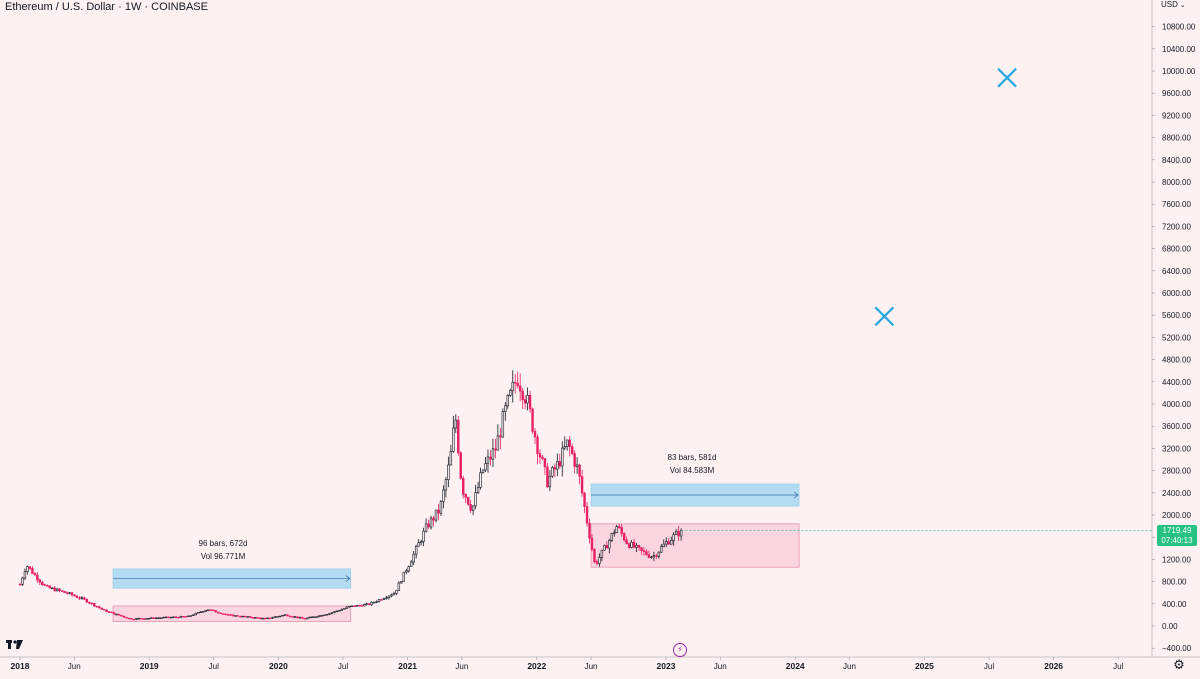  Describe the element at coordinates (1182, 5) in the screenshot. I see `chevron-down-icon: ⌄` at that location.